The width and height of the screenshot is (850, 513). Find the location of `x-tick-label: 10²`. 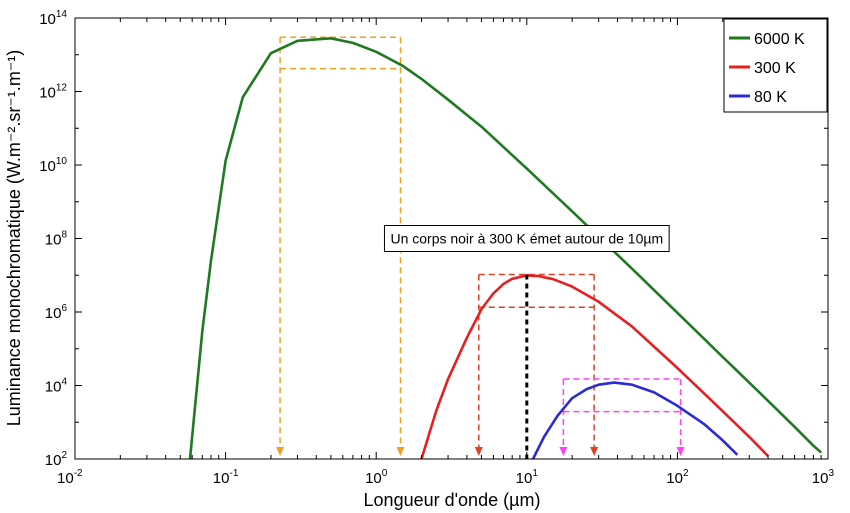

x-tick-label: 10² is located at coordinates (677, 477).